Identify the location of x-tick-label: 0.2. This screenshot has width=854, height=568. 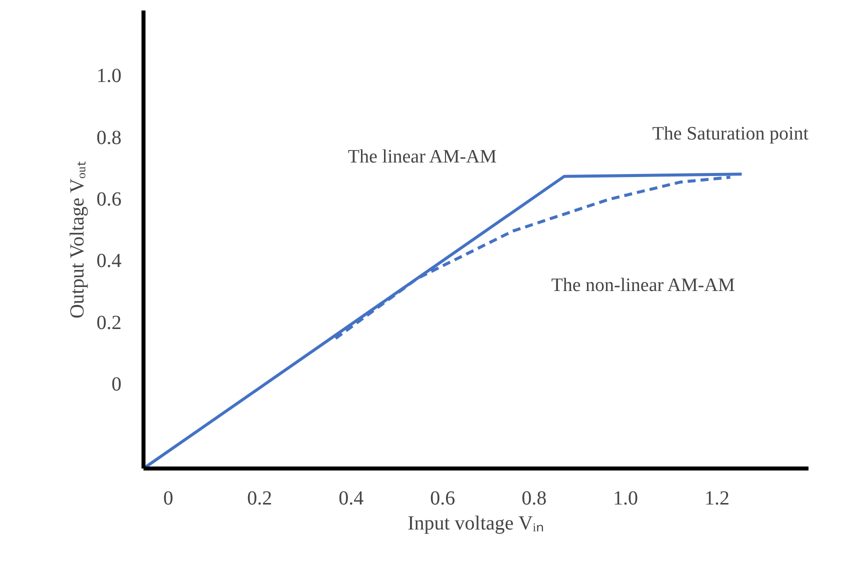
(259, 499).